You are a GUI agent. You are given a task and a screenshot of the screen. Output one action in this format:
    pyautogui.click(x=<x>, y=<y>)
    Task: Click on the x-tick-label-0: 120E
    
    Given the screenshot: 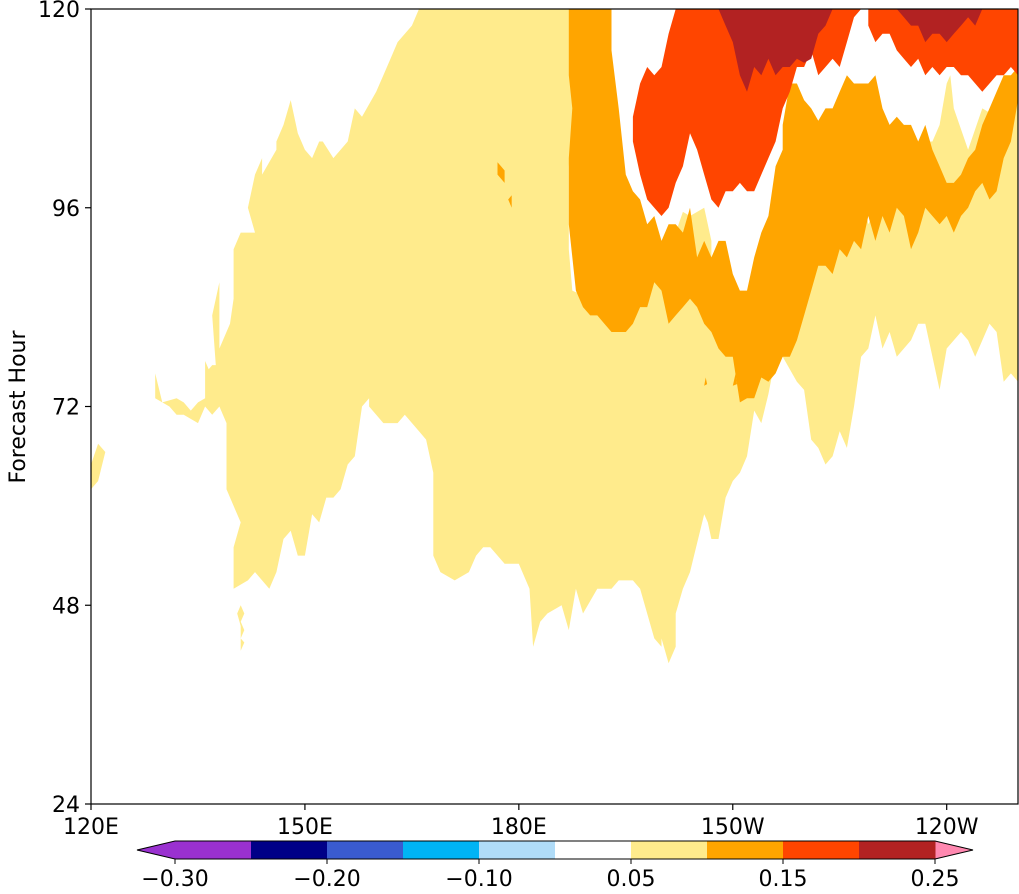 What is the action you would take?
    pyautogui.click(x=91, y=827)
    